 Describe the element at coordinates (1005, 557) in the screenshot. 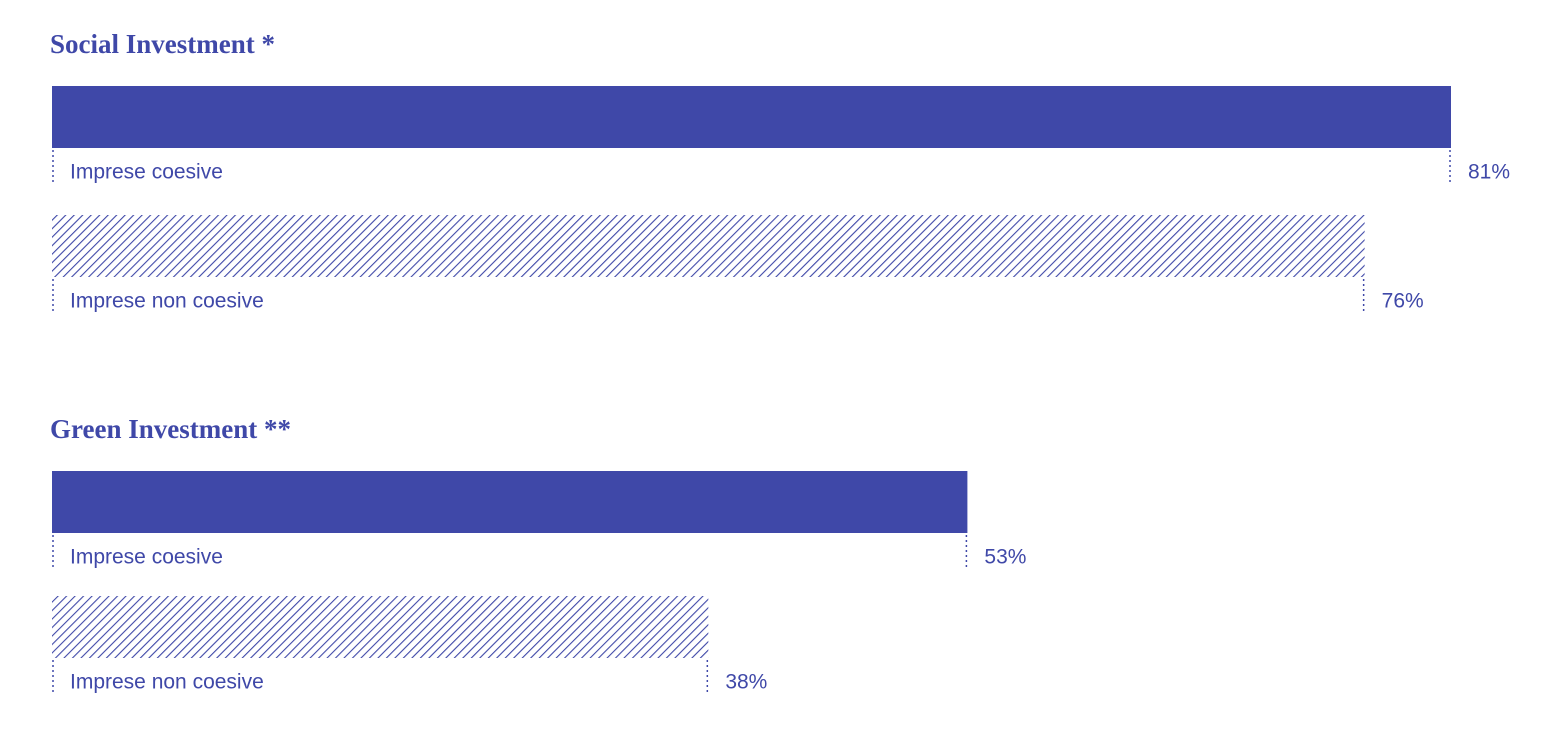

I see `value-label: 53%` at that location.